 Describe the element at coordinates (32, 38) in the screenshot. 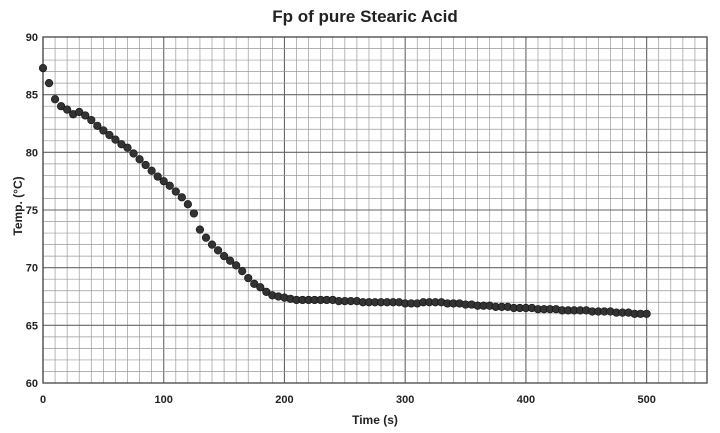

I see `y-tick-label: 90` at that location.